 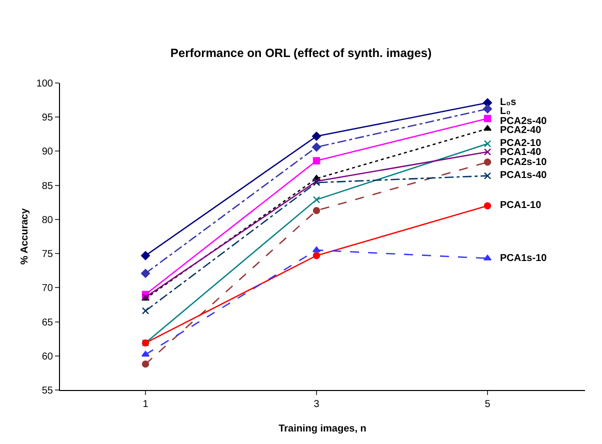 What do you see at coordinates (505, 111) in the screenshot?
I see `series-label: L₀` at bounding box center [505, 111].